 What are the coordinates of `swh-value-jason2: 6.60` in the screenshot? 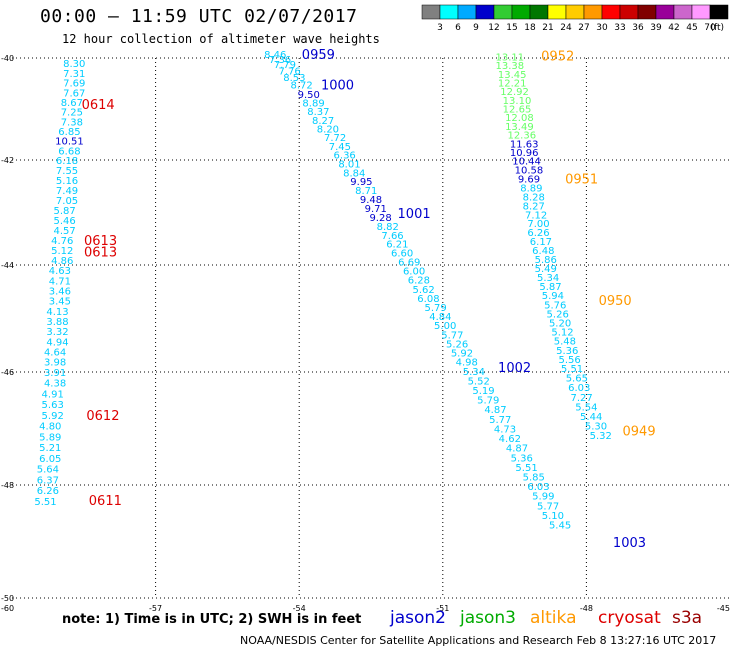 It's located at (402, 254).